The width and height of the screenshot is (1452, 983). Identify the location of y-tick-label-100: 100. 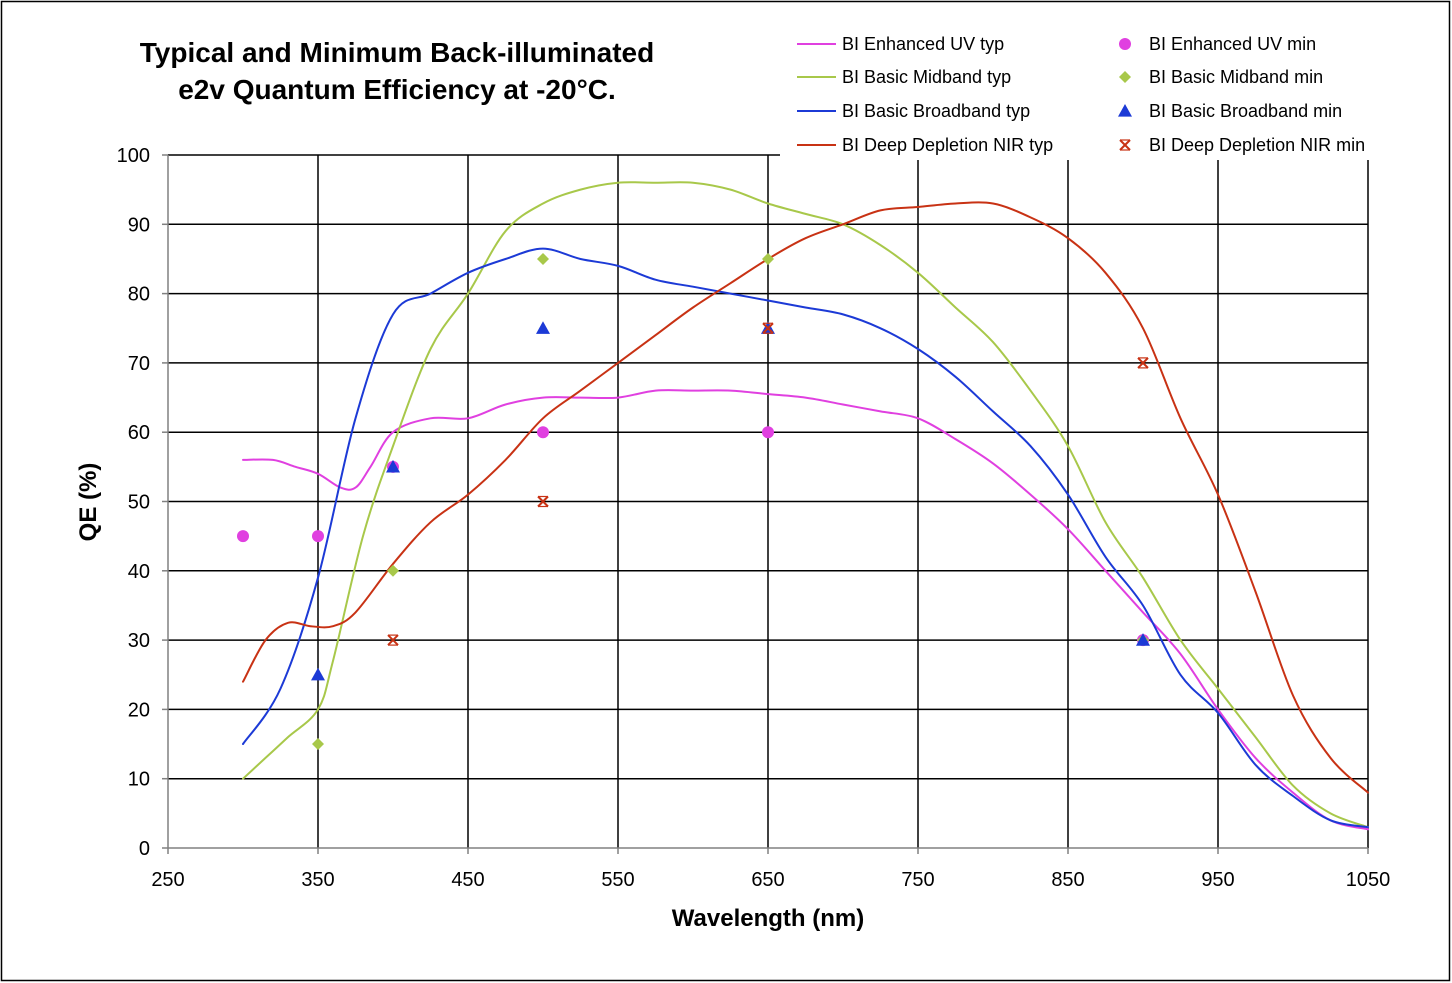
(133, 156).